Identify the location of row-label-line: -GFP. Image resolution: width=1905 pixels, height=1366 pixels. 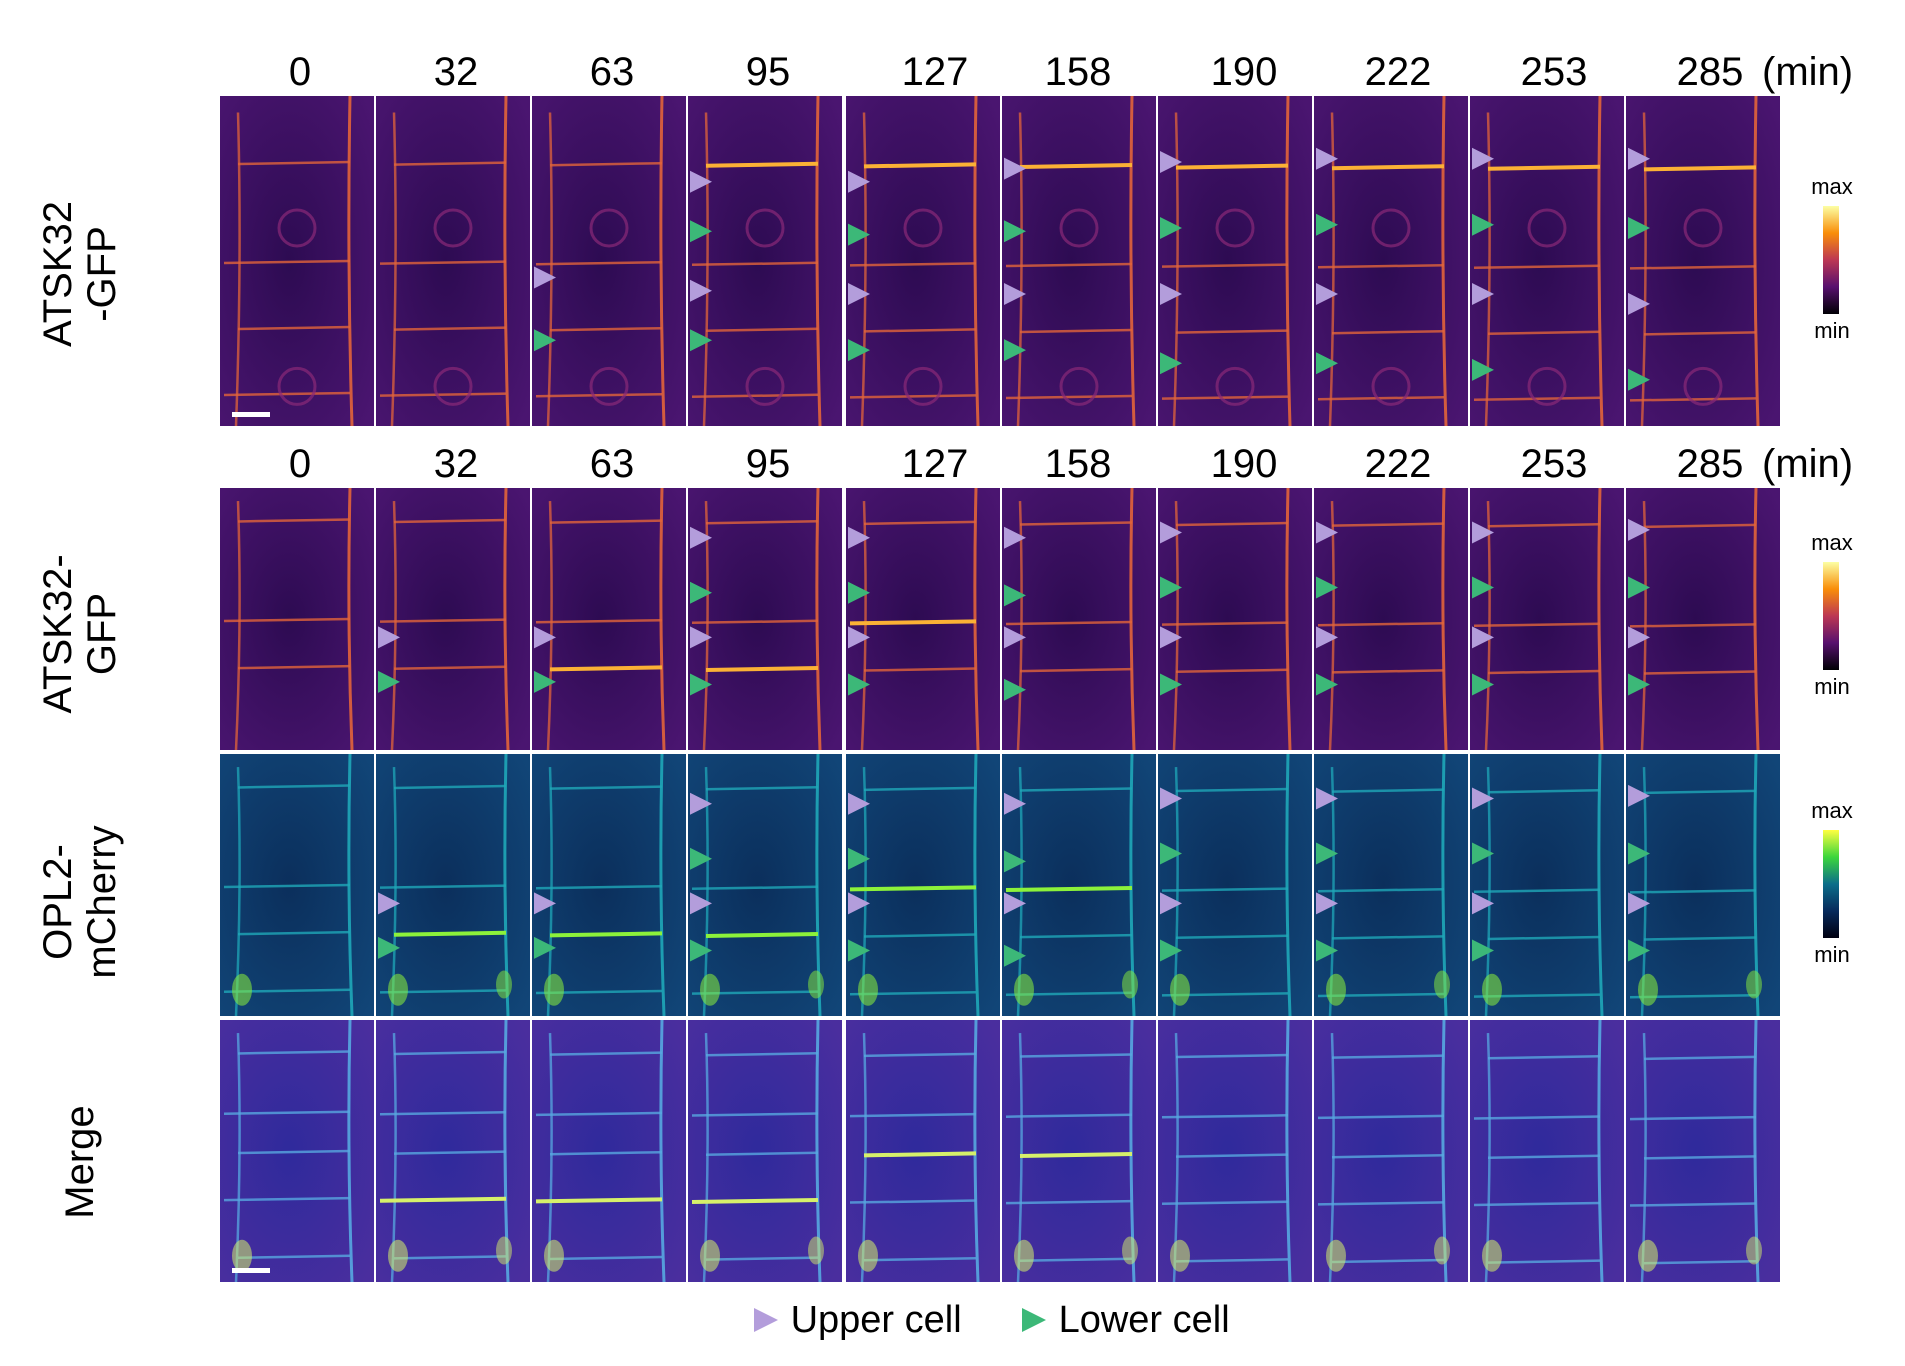
(102, 274).